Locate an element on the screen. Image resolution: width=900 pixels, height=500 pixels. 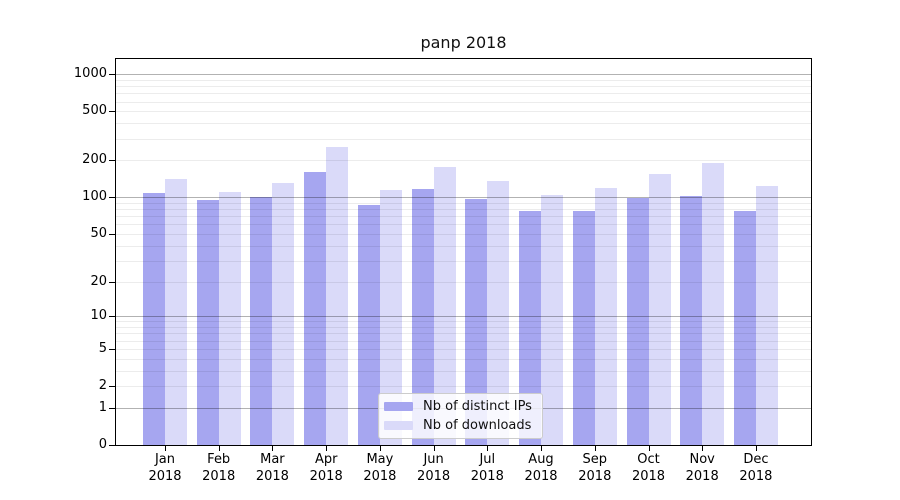
y-tick-label-200: 200 is located at coordinates (94, 160).